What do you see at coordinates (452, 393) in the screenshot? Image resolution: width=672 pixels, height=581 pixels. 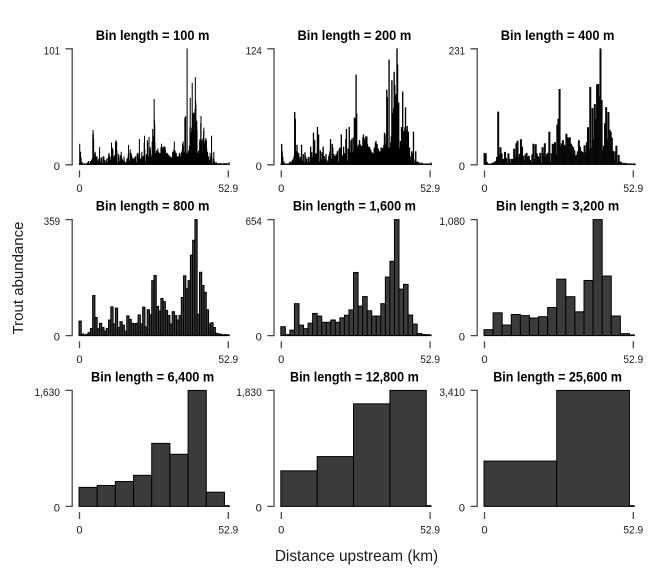 I see `svg-text: 3,410` at bounding box center [452, 393].